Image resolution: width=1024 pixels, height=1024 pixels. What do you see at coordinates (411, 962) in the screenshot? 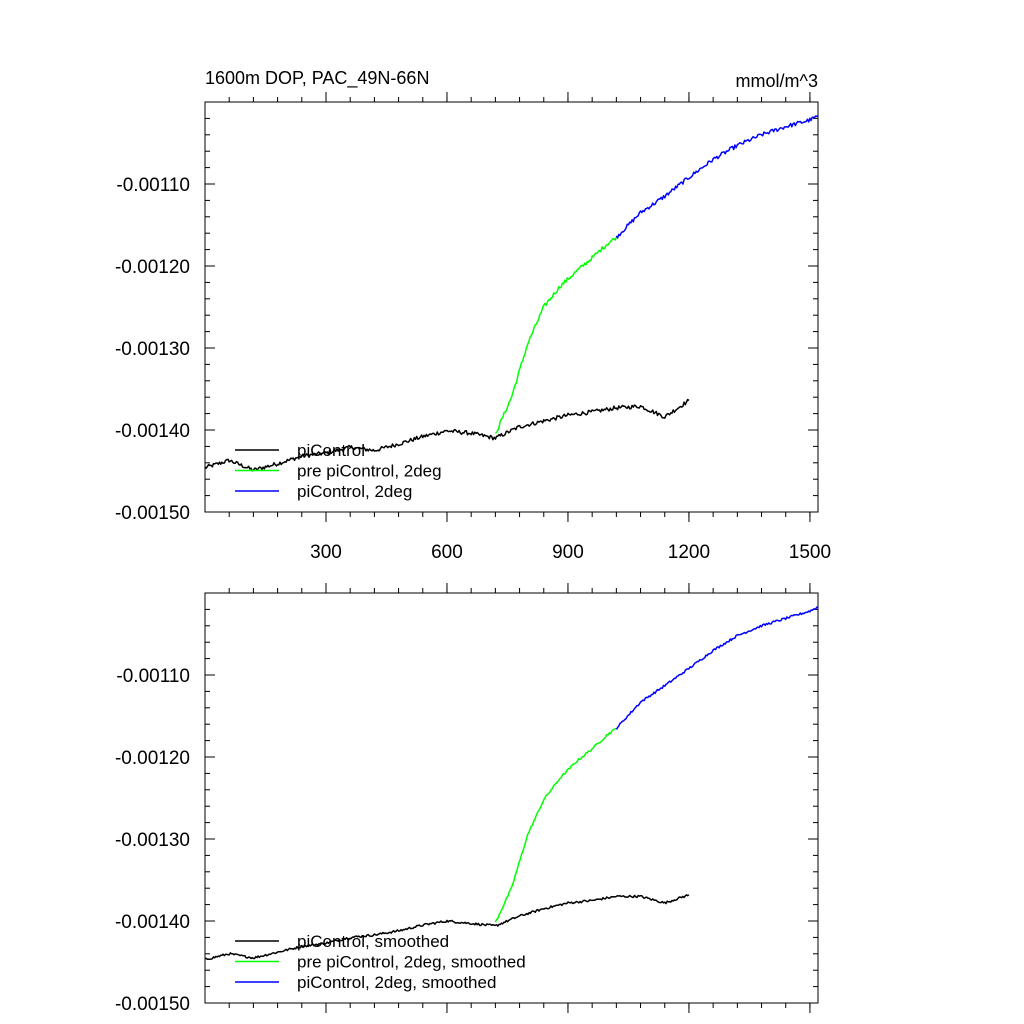
I see `legend-label: pre piControl, 2deg, smoothed` at bounding box center [411, 962].